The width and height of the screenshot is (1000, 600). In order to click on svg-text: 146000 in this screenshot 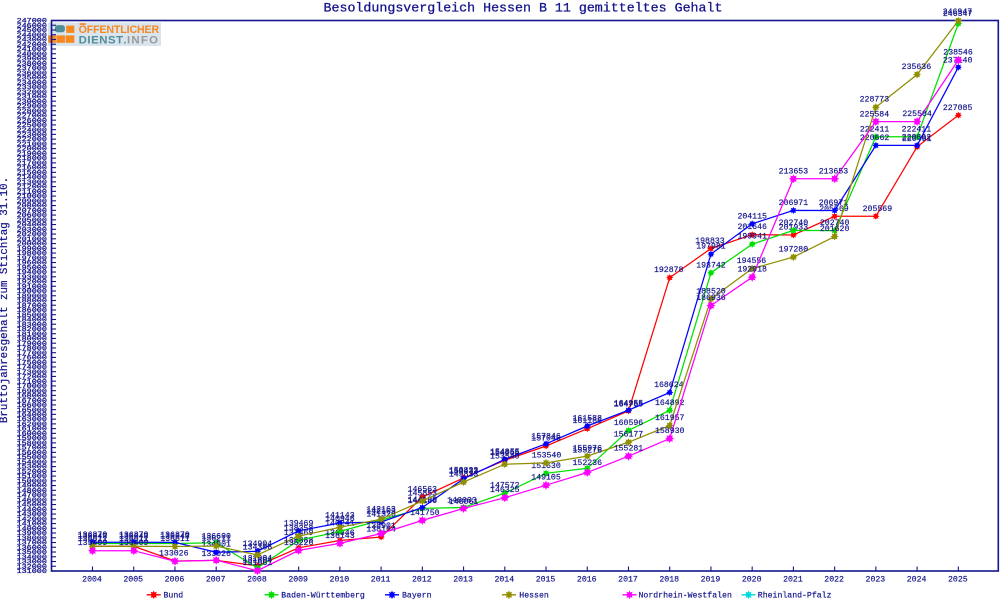, I will do `click(32, 500)`.